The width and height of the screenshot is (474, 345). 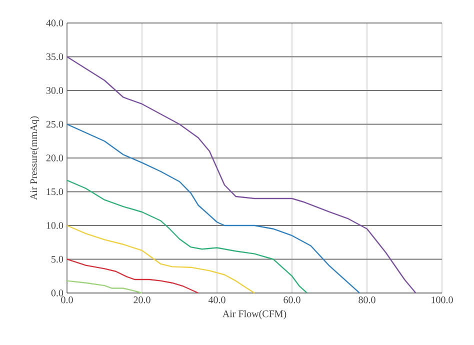 I want to click on y-tick-label: 30.0, so click(x=55, y=90).